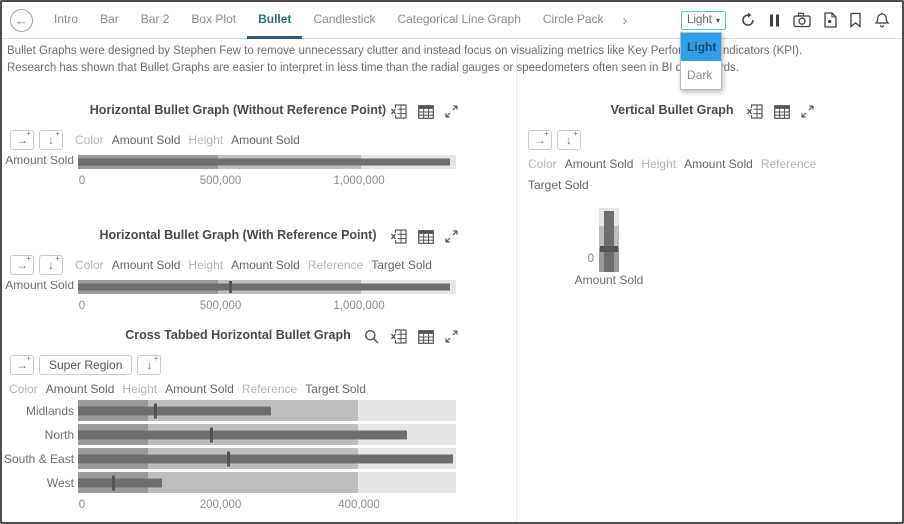 This screenshot has height=524, width=904. What do you see at coordinates (701, 46) in the screenshot?
I see `theme-option-light: Light` at bounding box center [701, 46].